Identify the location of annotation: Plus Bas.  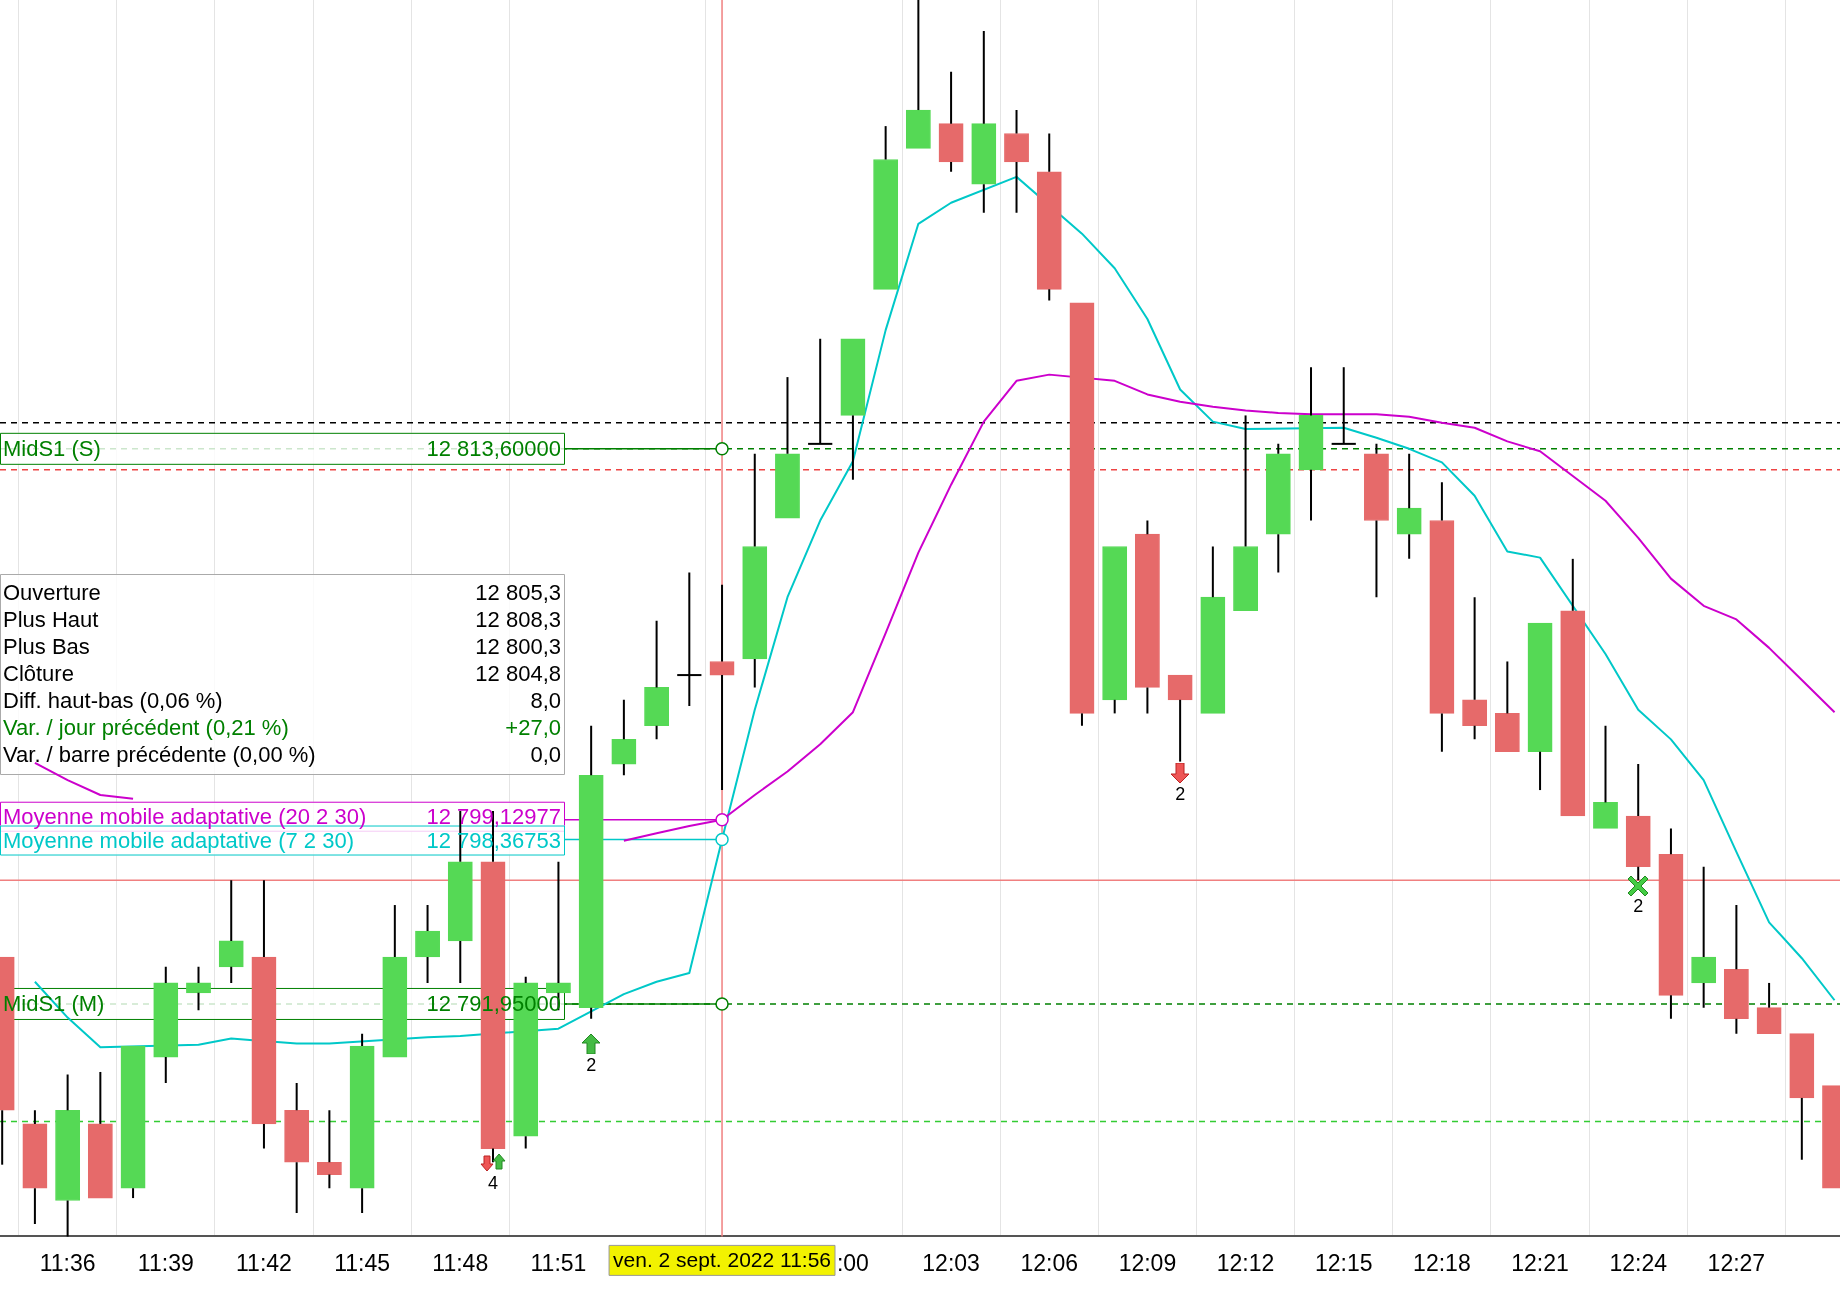
(46, 646).